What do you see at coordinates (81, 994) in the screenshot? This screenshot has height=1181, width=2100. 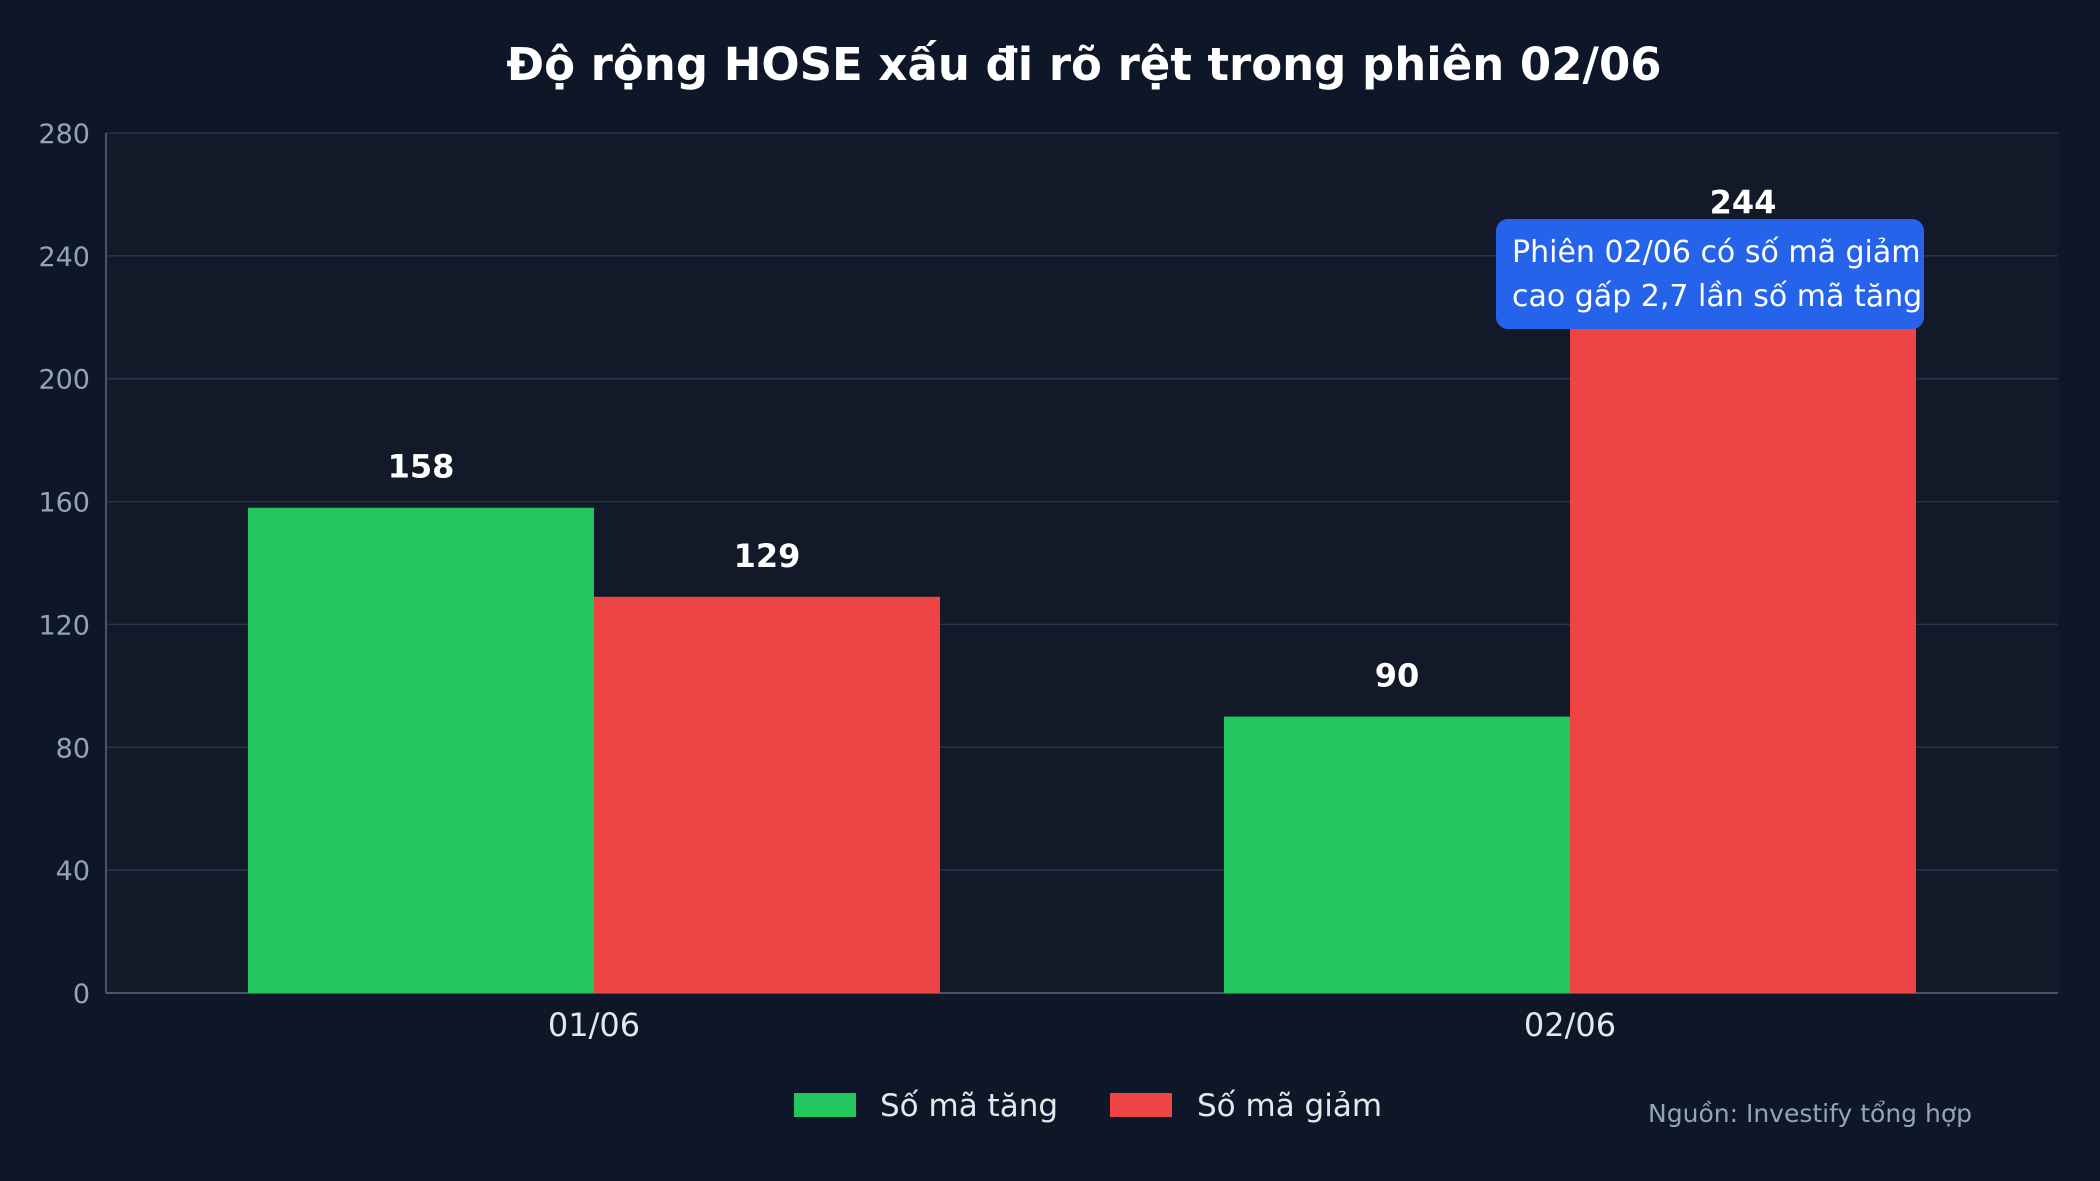 I see `y-tick-label: 0` at bounding box center [81, 994].